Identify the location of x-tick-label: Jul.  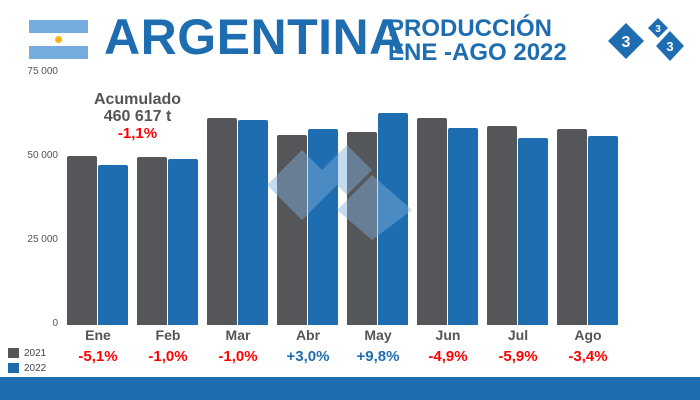
(518, 335).